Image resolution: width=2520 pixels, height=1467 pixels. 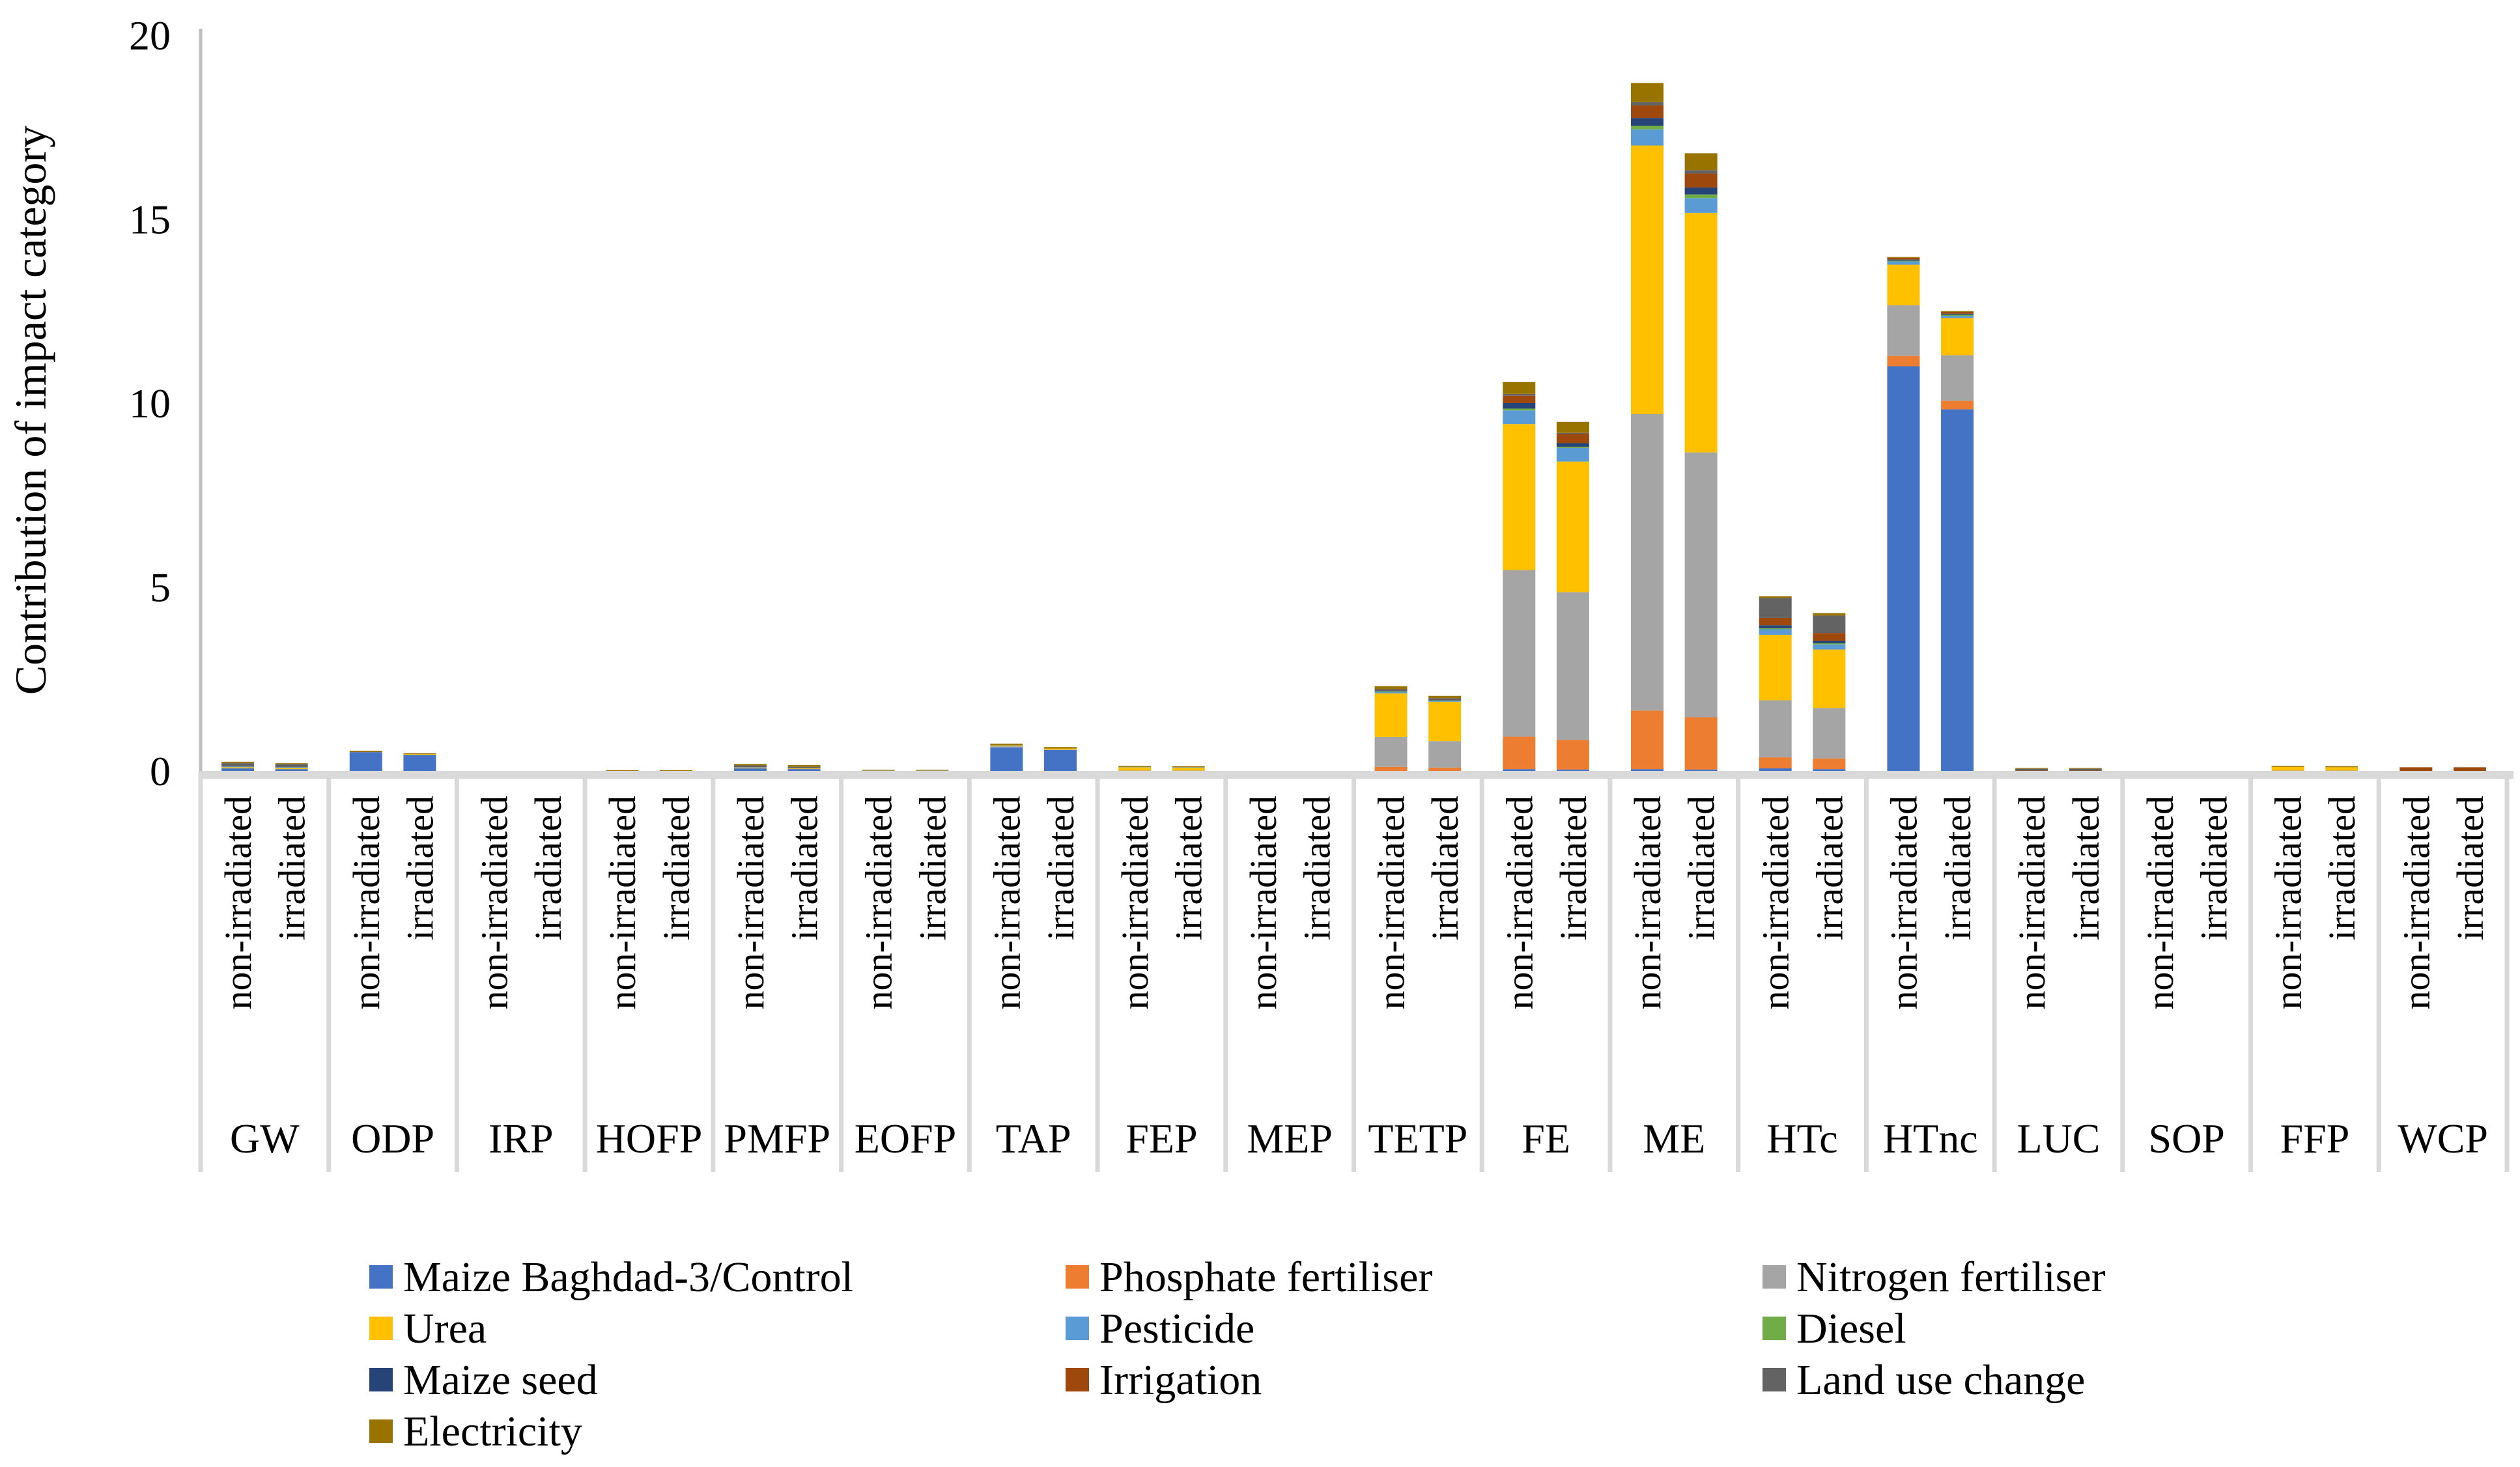 What do you see at coordinates (1701, 585) in the screenshot?
I see `bar-segment-nitrogen-fertiliser-me-irradiated` at bounding box center [1701, 585].